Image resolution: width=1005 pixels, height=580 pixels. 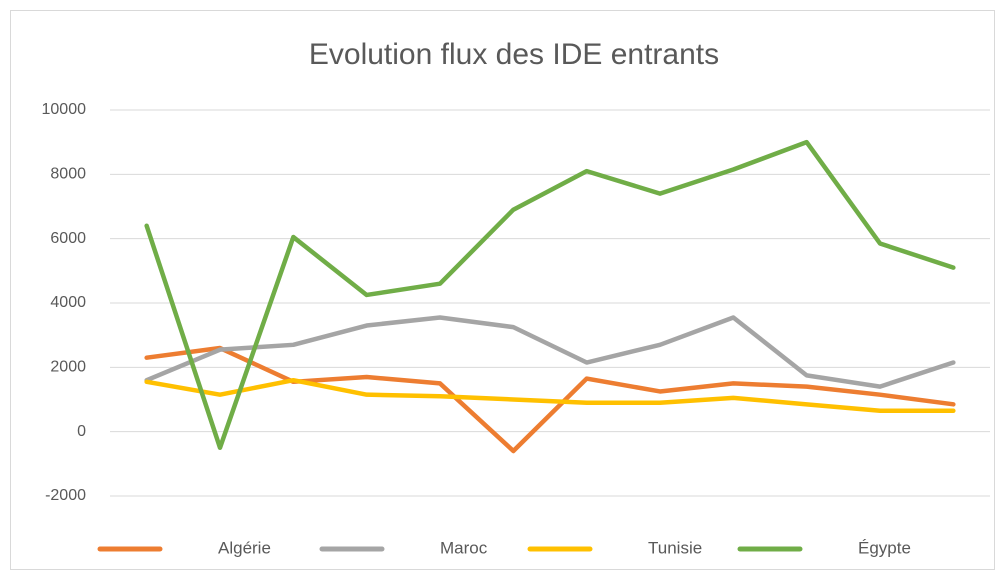 I want to click on legend-label: Maroc, so click(x=464, y=547).